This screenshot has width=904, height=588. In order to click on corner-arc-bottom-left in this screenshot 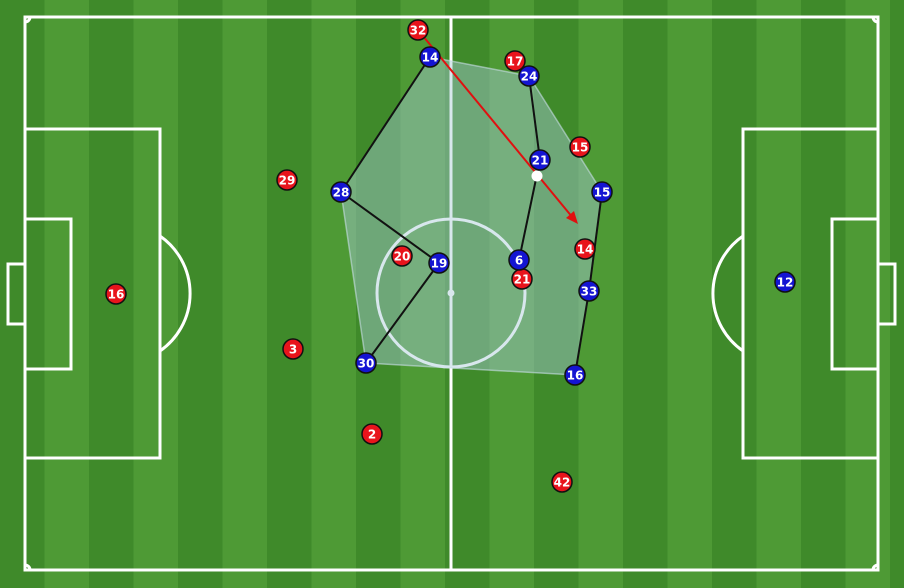, I will do `click(28, 567)`.